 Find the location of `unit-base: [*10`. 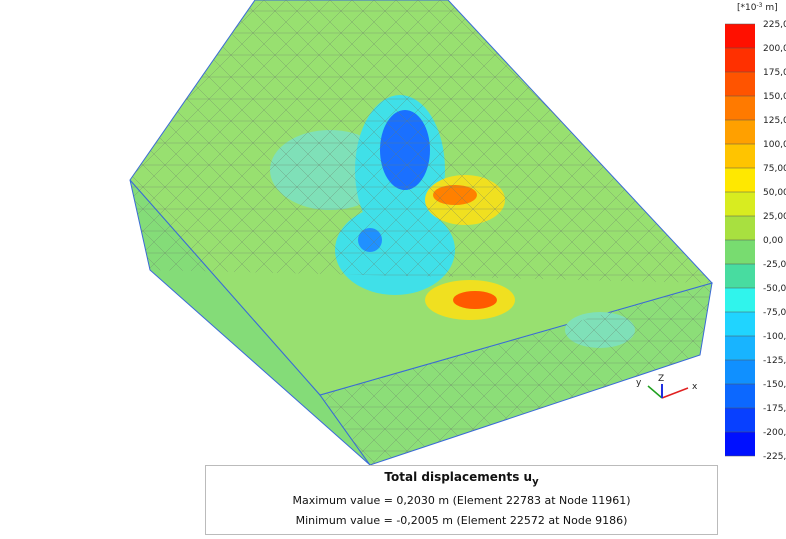

unit-base: [*10 is located at coordinates (747, 8).